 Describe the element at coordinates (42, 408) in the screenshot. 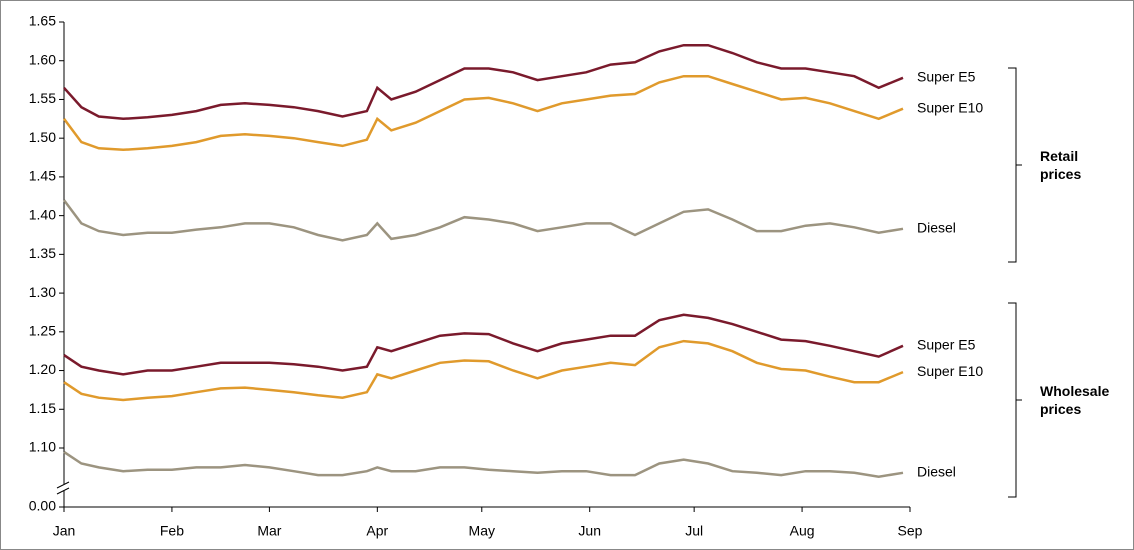

I see `y-tick-label: 1.15` at that location.